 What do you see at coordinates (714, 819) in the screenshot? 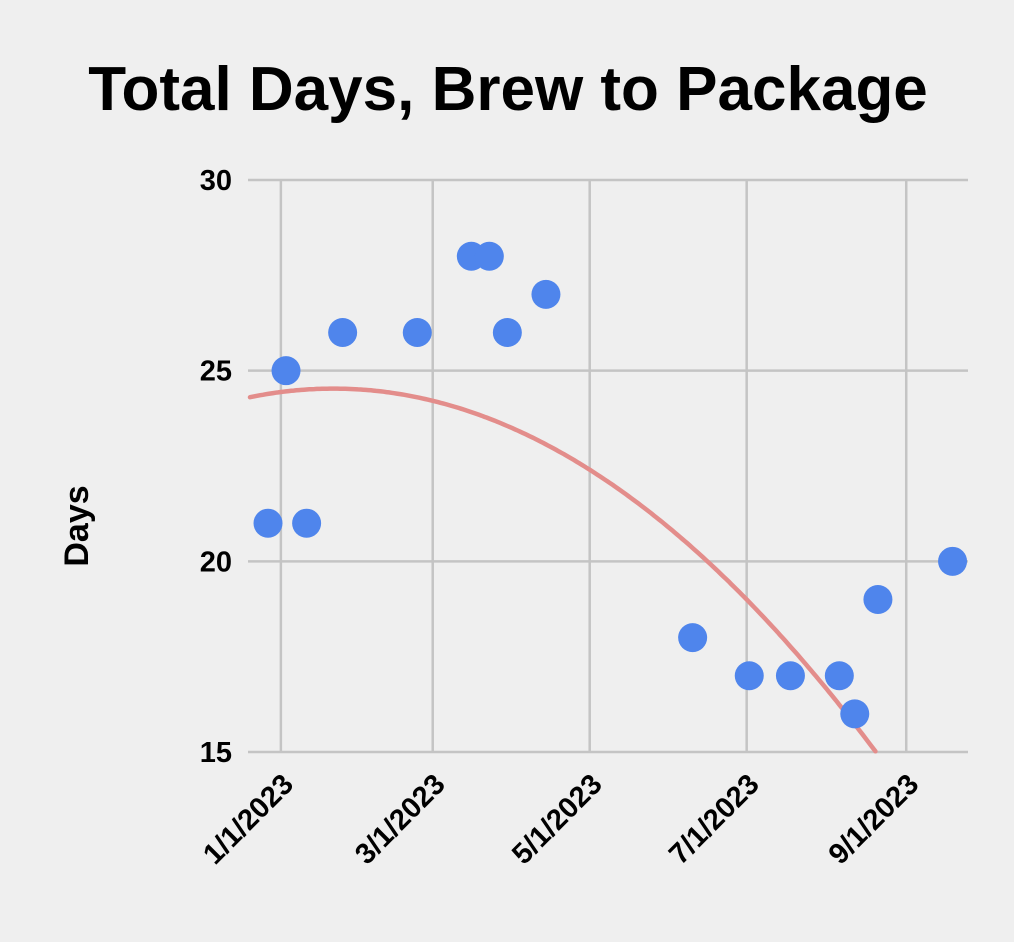
I see `x-tick-label: 7/1/2023` at bounding box center [714, 819].